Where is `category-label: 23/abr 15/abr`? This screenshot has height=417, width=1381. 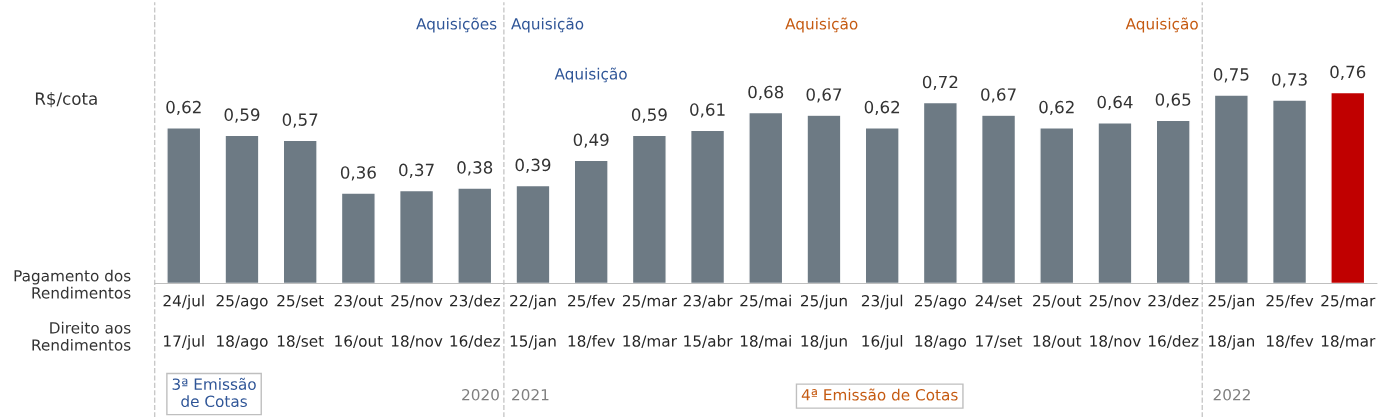 category-label: 23/abr 15/abr is located at coordinates (708, 321).